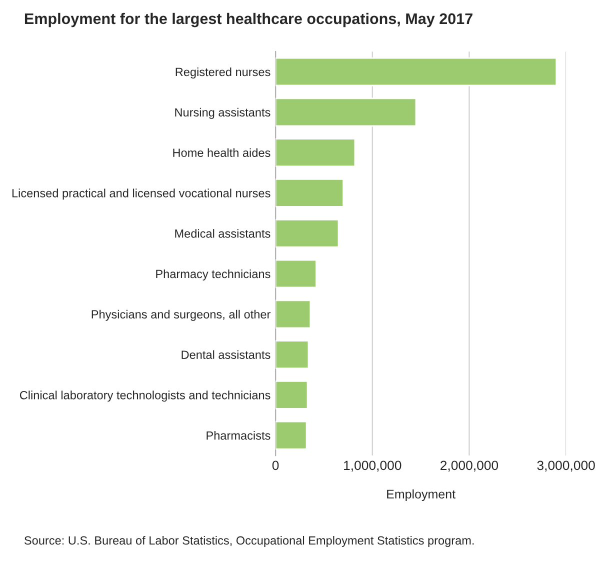  What do you see at coordinates (248, 20) in the screenshot?
I see `chart-title: Employment for the largest healthcare occupations, May 2017` at bounding box center [248, 20].